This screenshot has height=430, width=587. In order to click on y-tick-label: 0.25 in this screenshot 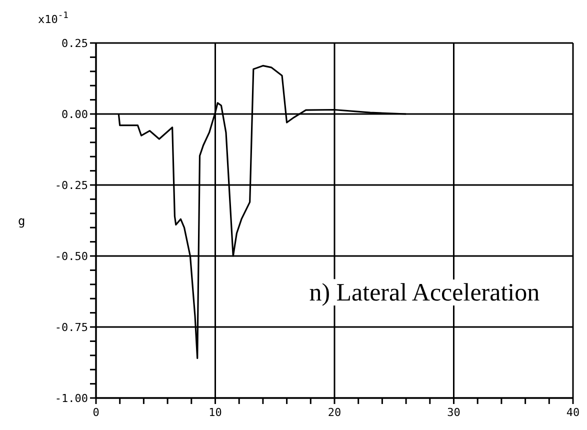, I will do `click(75, 43)`.